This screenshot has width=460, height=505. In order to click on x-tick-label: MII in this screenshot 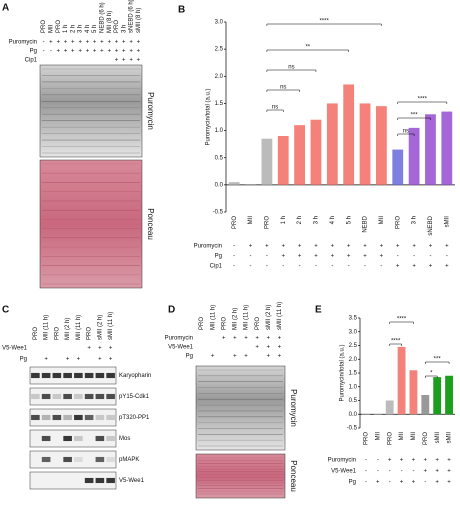, I will do `click(378, 436)`.